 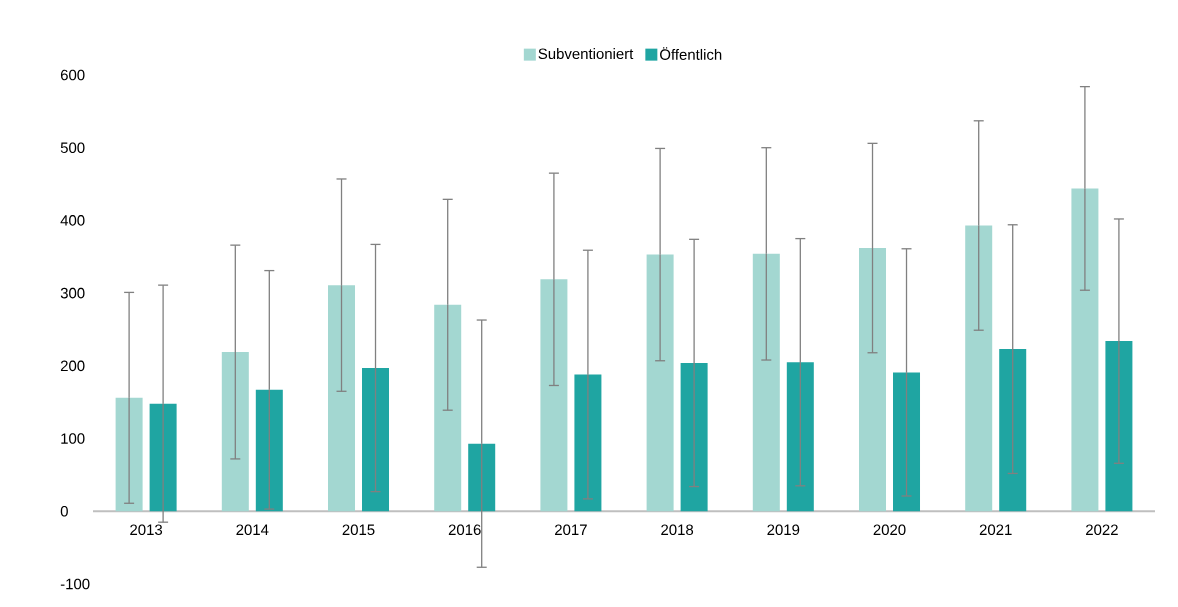 I want to click on x-tick-label: 2013, so click(x=146, y=530).